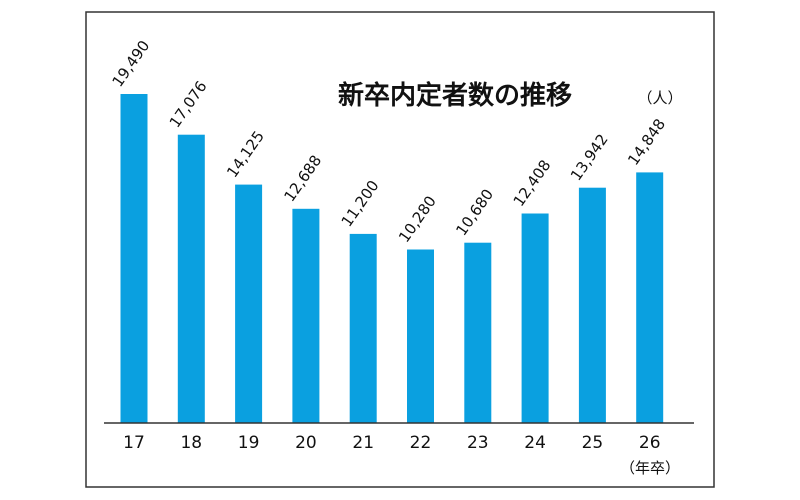  I want to click on x-tick-label-26: 26, so click(650, 443).